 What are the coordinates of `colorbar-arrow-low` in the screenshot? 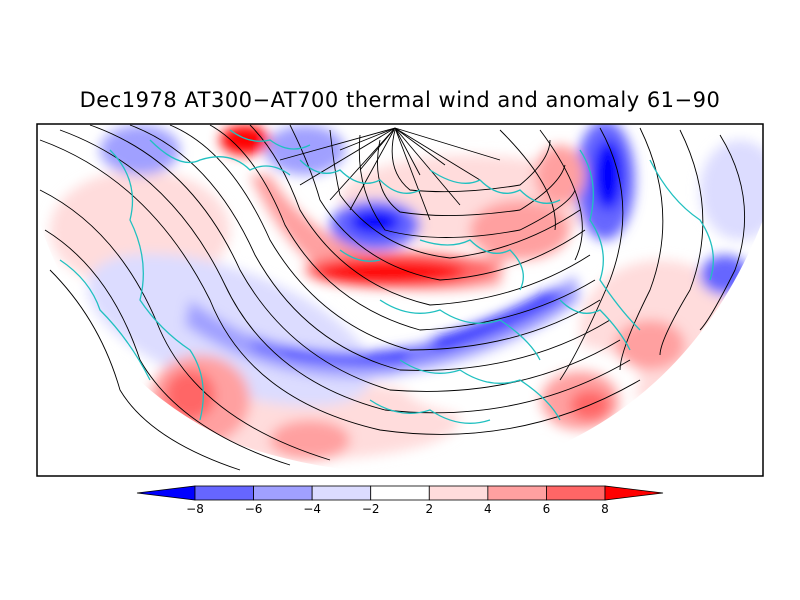 It's located at (166, 493).